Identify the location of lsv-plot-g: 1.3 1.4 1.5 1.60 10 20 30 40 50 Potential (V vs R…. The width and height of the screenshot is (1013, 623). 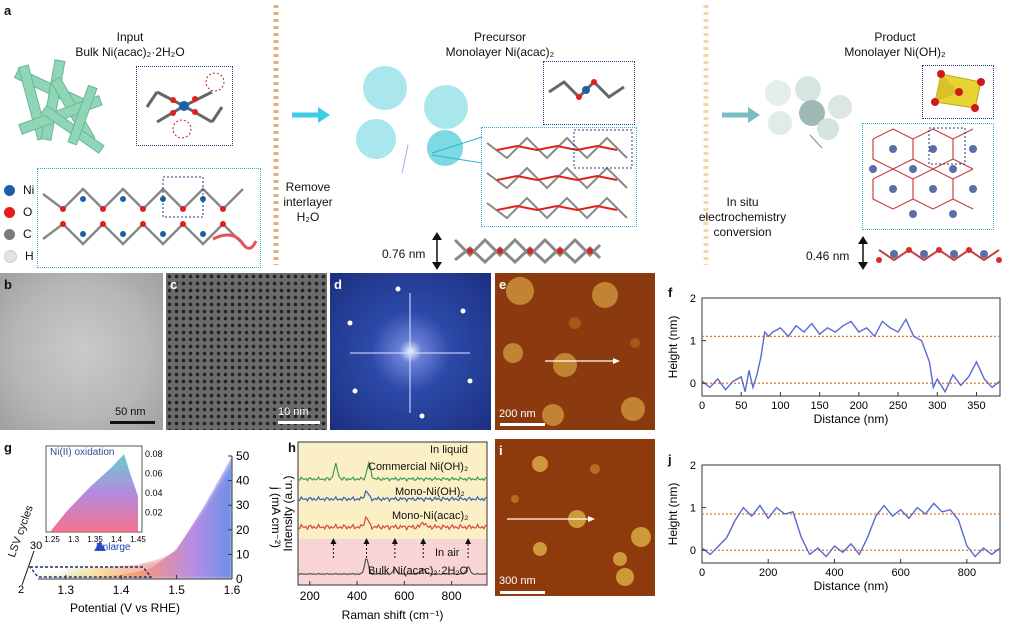
(150, 530).